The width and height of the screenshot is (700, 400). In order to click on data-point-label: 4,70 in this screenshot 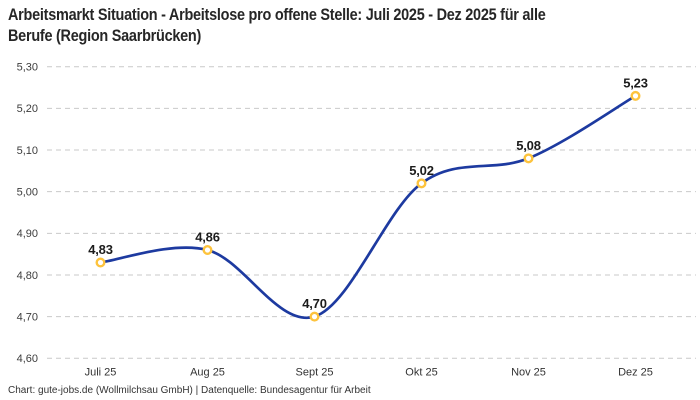, I will do `click(314, 303)`.